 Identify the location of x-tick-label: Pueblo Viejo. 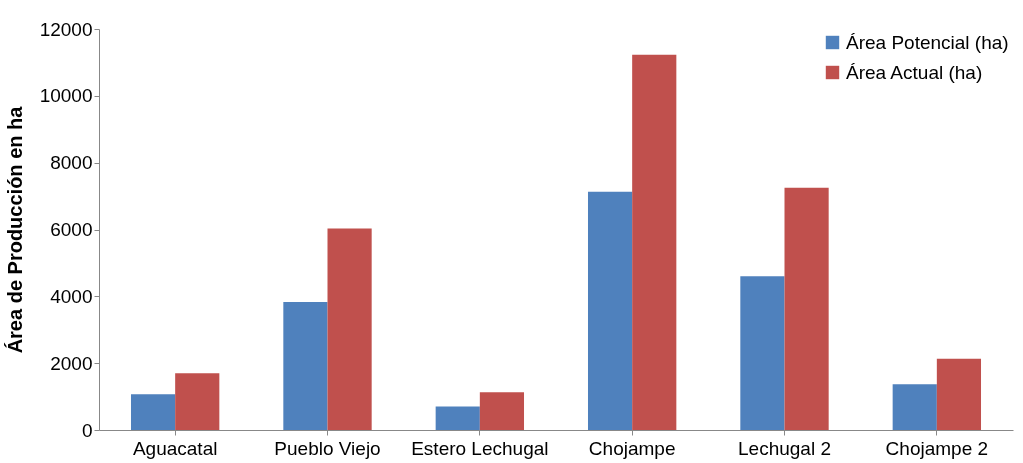
(327, 448).